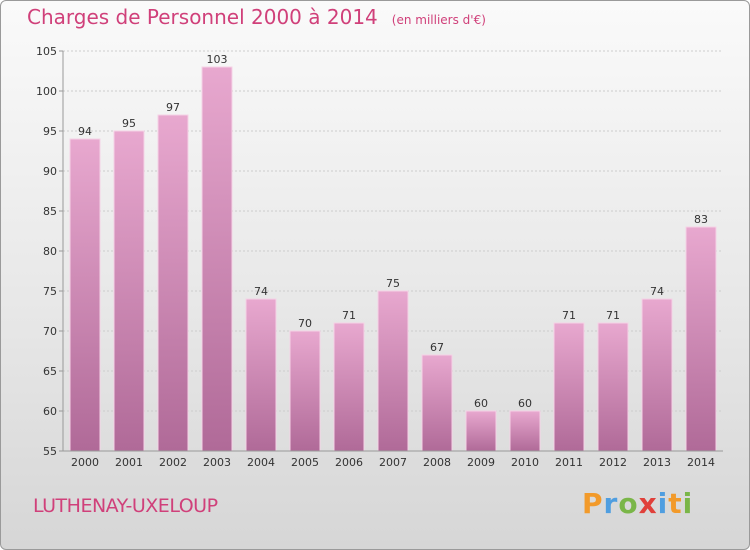 Image resolution: width=750 pixels, height=550 pixels. What do you see at coordinates (701, 219) in the screenshot?
I see `data-label: 83` at bounding box center [701, 219].